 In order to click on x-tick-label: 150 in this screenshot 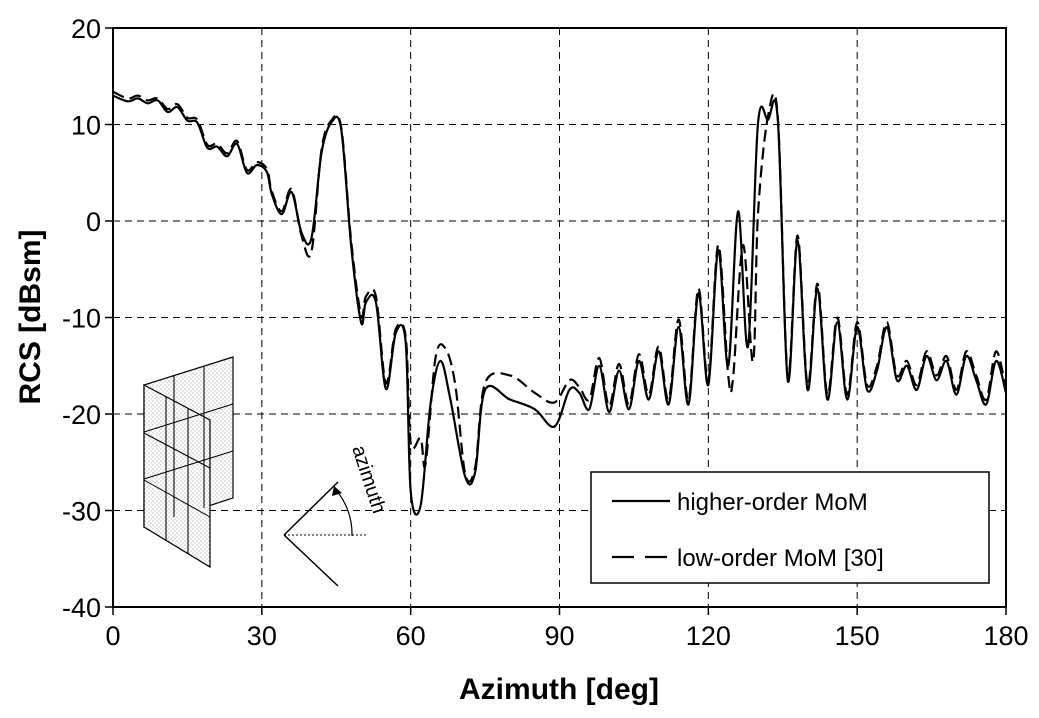, I will do `click(857, 636)`.